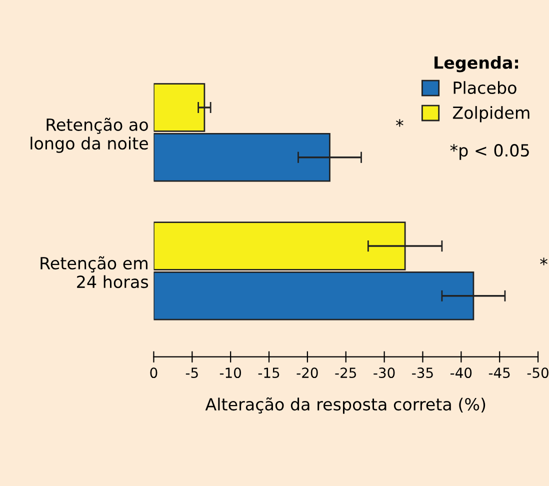  Describe the element at coordinates (422, 373) in the screenshot. I see `x-tick-label: -35` at that location.